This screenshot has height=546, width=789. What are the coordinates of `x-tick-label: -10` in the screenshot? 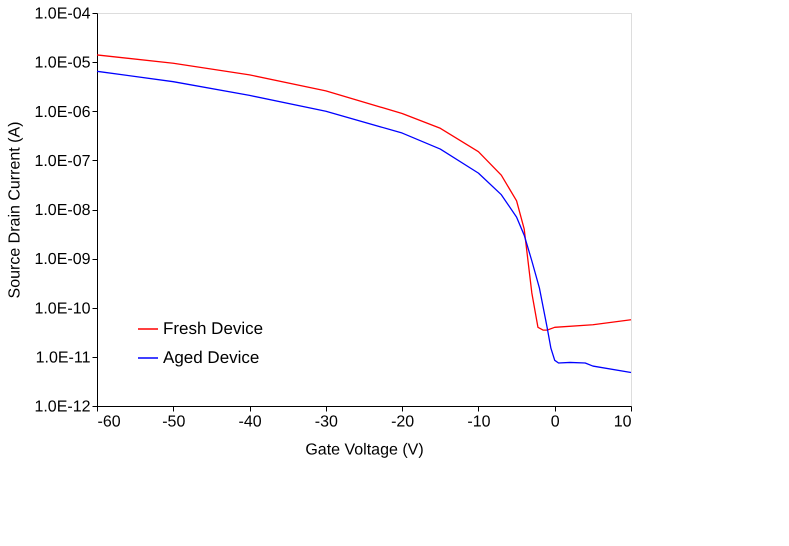 It's located at (479, 422).